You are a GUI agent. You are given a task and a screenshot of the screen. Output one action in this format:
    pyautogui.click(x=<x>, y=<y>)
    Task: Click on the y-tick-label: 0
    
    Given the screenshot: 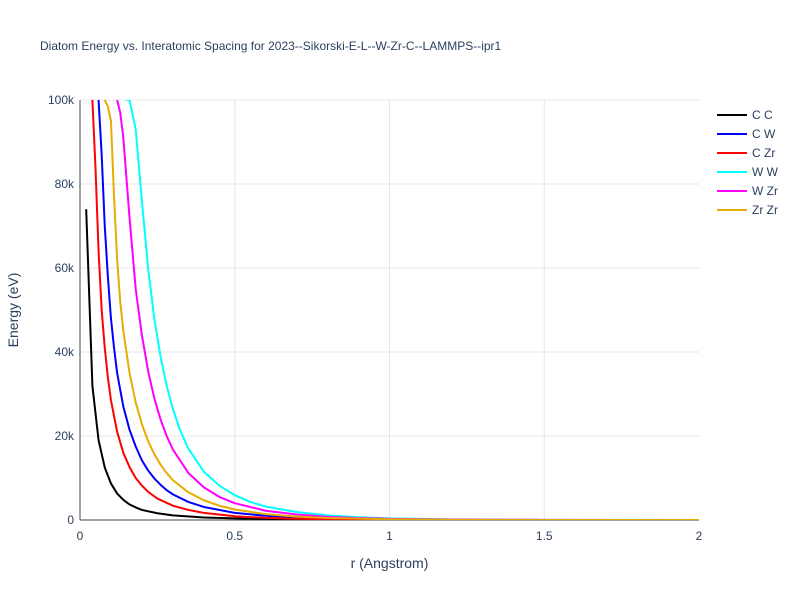 What is the action you would take?
    pyautogui.click(x=70, y=520)
    